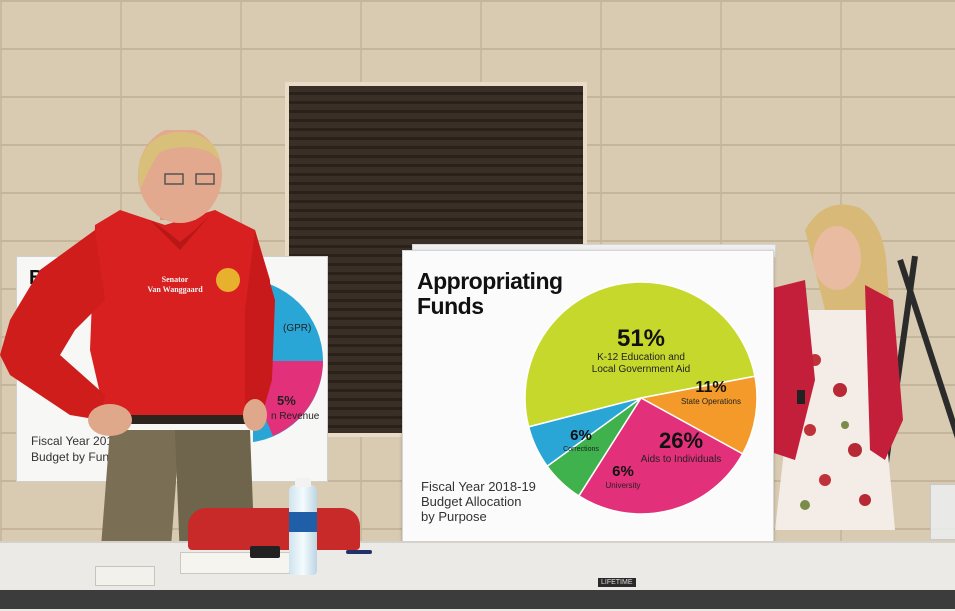 The width and height of the screenshot is (955, 611). What do you see at coordinates (681, 459) in the screenshot?
I see `pie-category-label-2: Aids to Individuals` at bounding box center [681, 459].